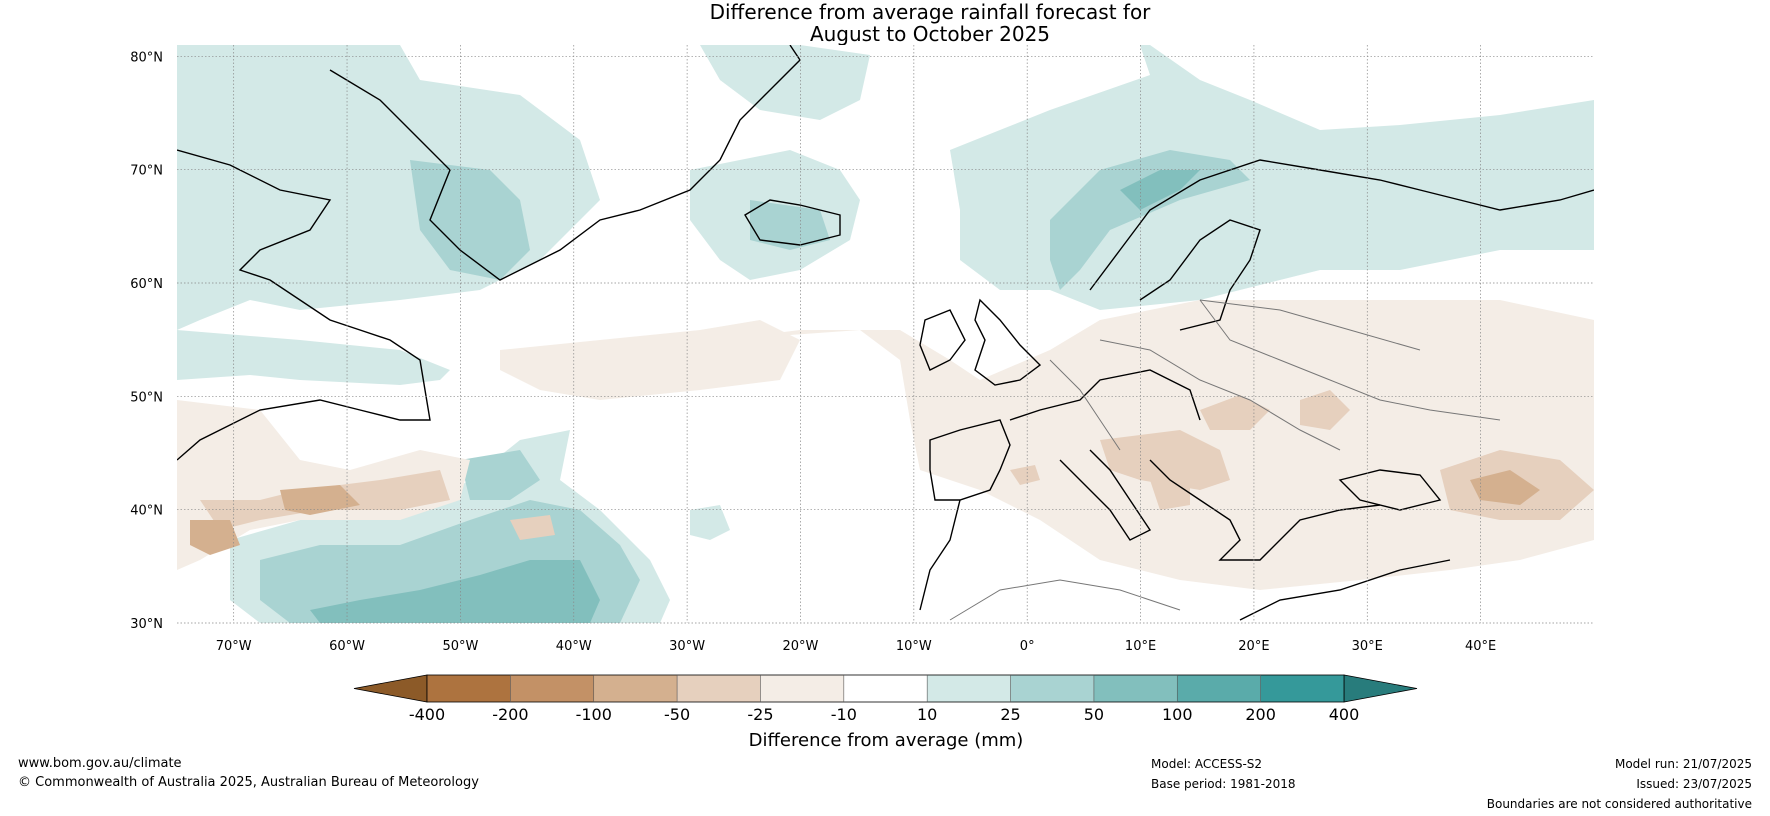 This screenshot has height=816, width=1770. What do you see at coordinates (886, 740) in the screenshot?
I see `colorbar-label: Difference from average (mm)` at bounding box center [886, 740].